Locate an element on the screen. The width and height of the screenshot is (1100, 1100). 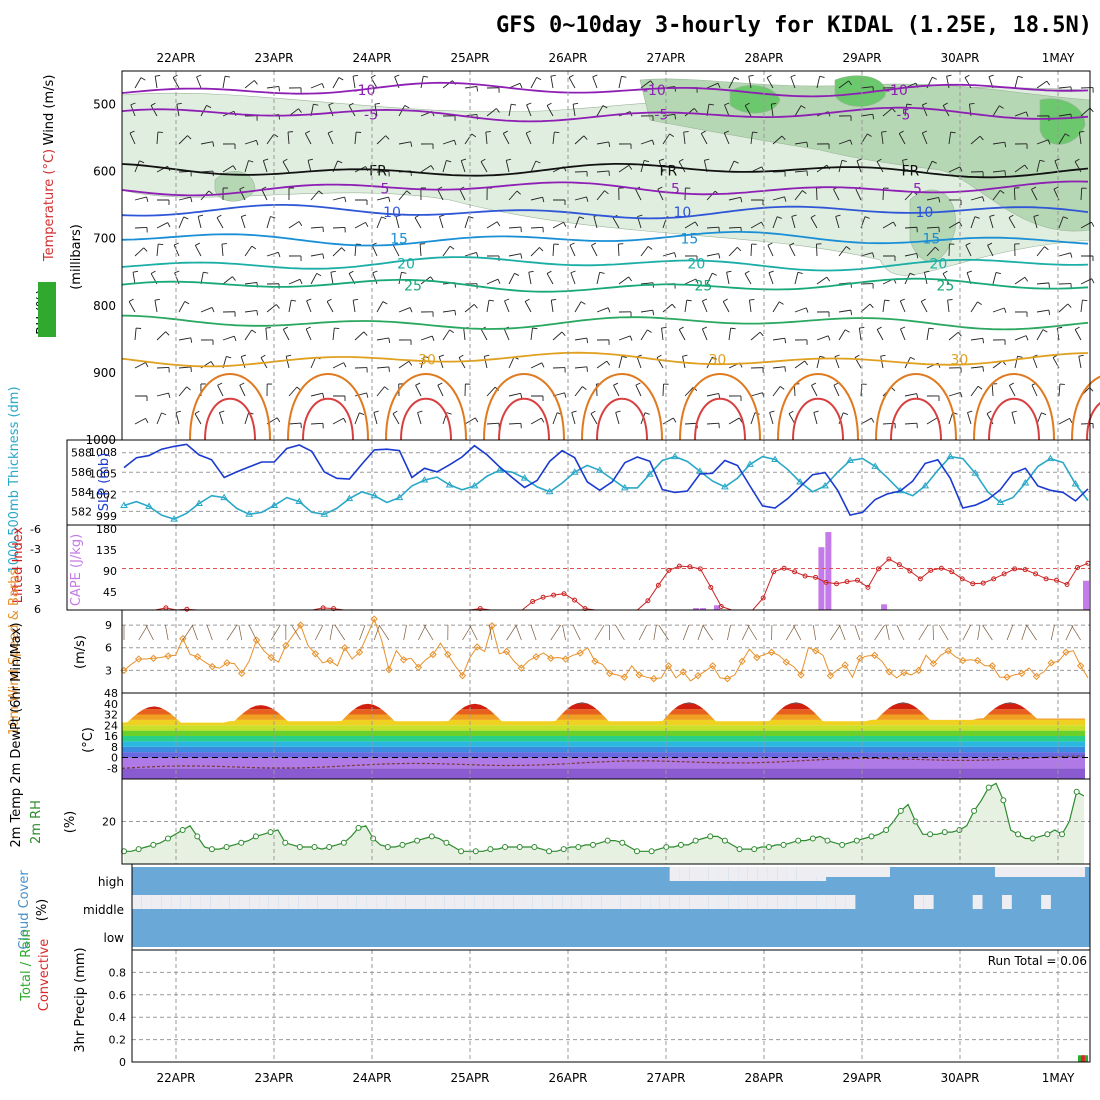
contour-label: -5 is located at coordinates (371, 116).